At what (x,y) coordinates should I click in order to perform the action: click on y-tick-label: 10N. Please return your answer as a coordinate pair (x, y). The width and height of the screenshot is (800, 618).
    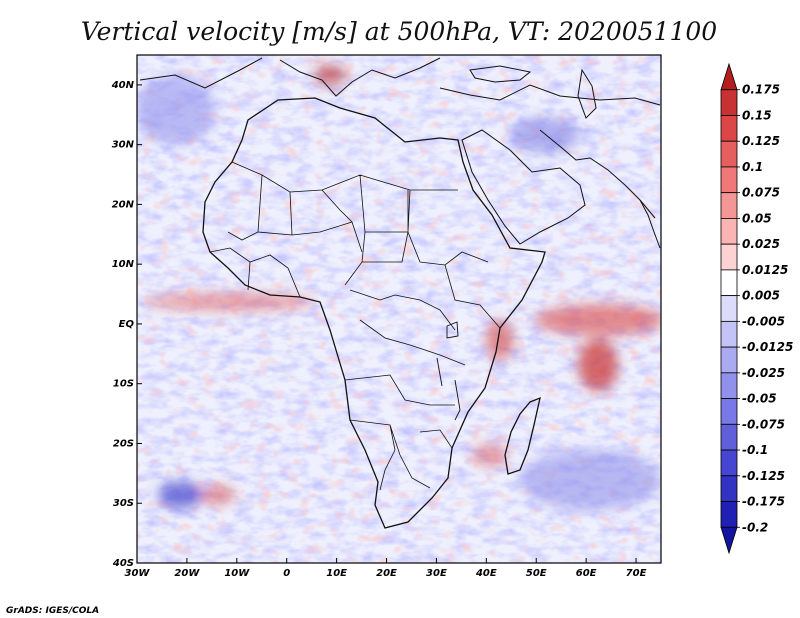
    Looking at the image, I should click on (123, 264).